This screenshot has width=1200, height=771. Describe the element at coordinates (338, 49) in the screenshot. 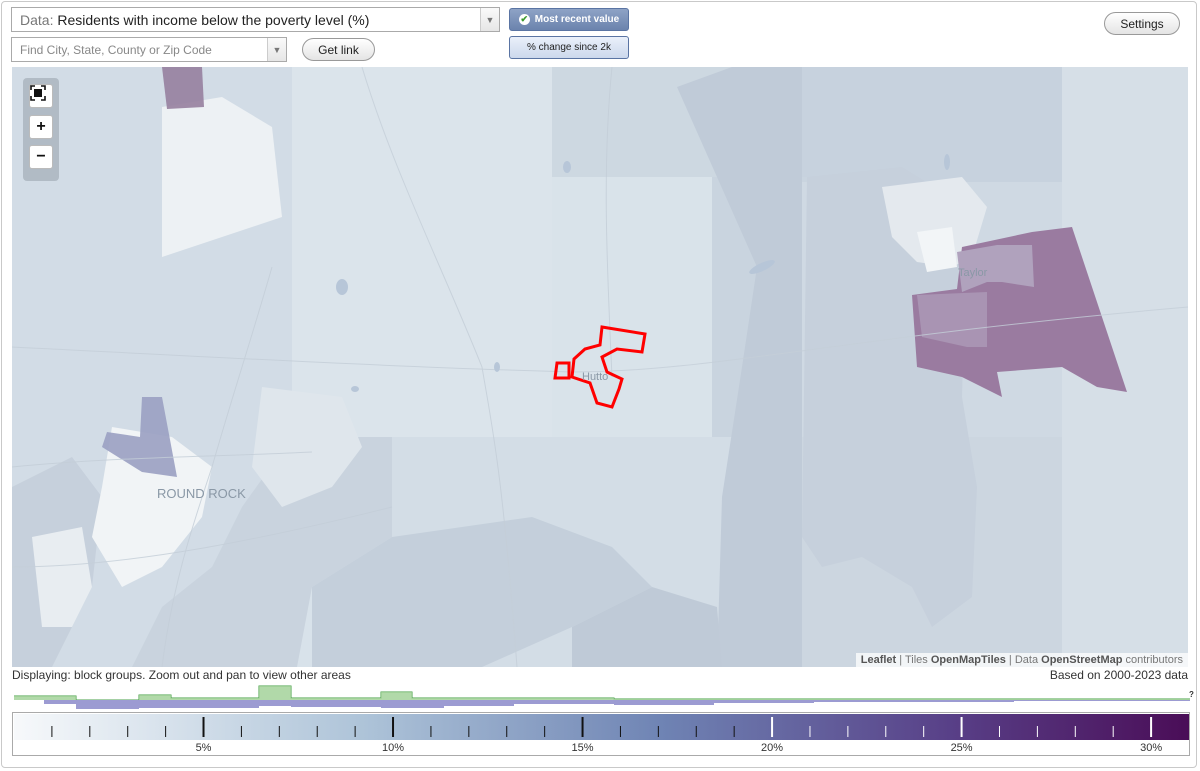

I see `get-link-button: Get link` at that location.